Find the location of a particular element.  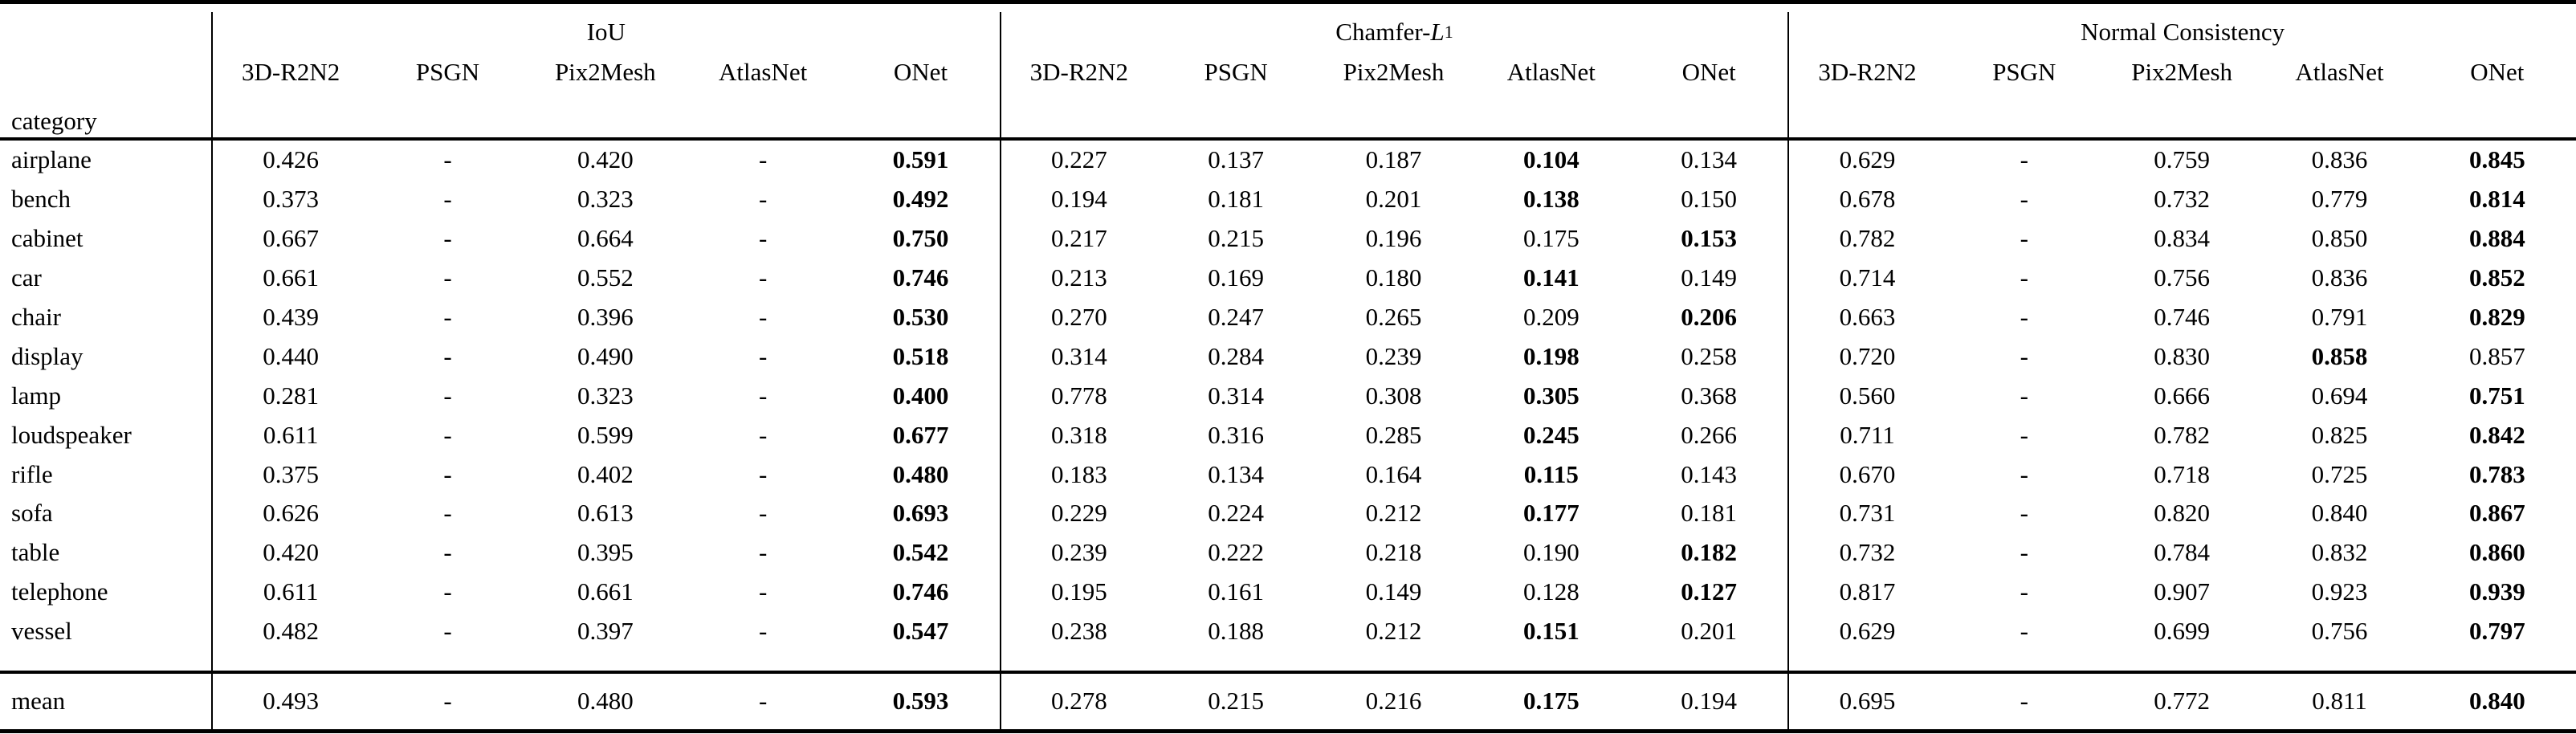

table-cell: 0.215 is located at coordinates (1236, 238).